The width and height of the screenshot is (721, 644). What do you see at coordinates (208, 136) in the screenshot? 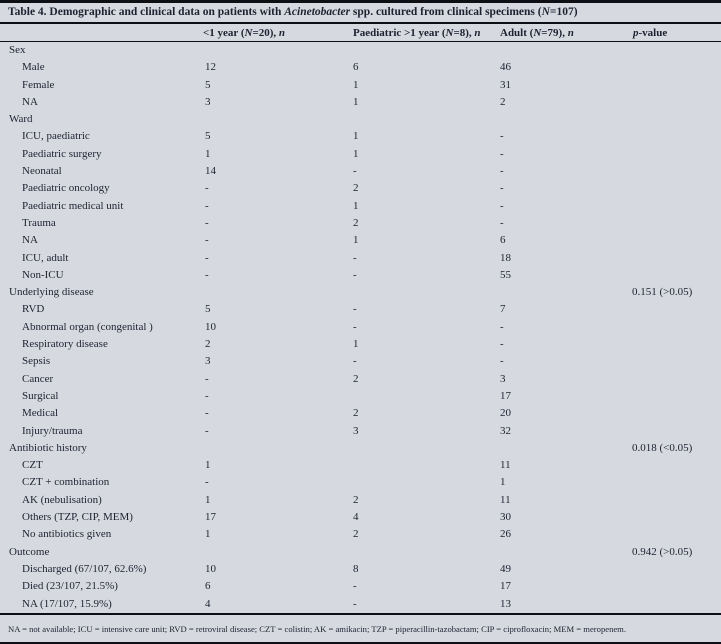
I see `cell-under1-year: 5` at bounding box center [208, 136].